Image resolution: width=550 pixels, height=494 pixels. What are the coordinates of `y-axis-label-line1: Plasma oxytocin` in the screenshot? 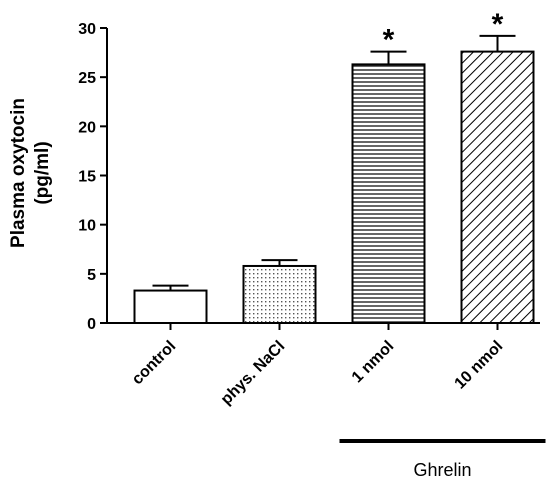 It's located at (18, 173).